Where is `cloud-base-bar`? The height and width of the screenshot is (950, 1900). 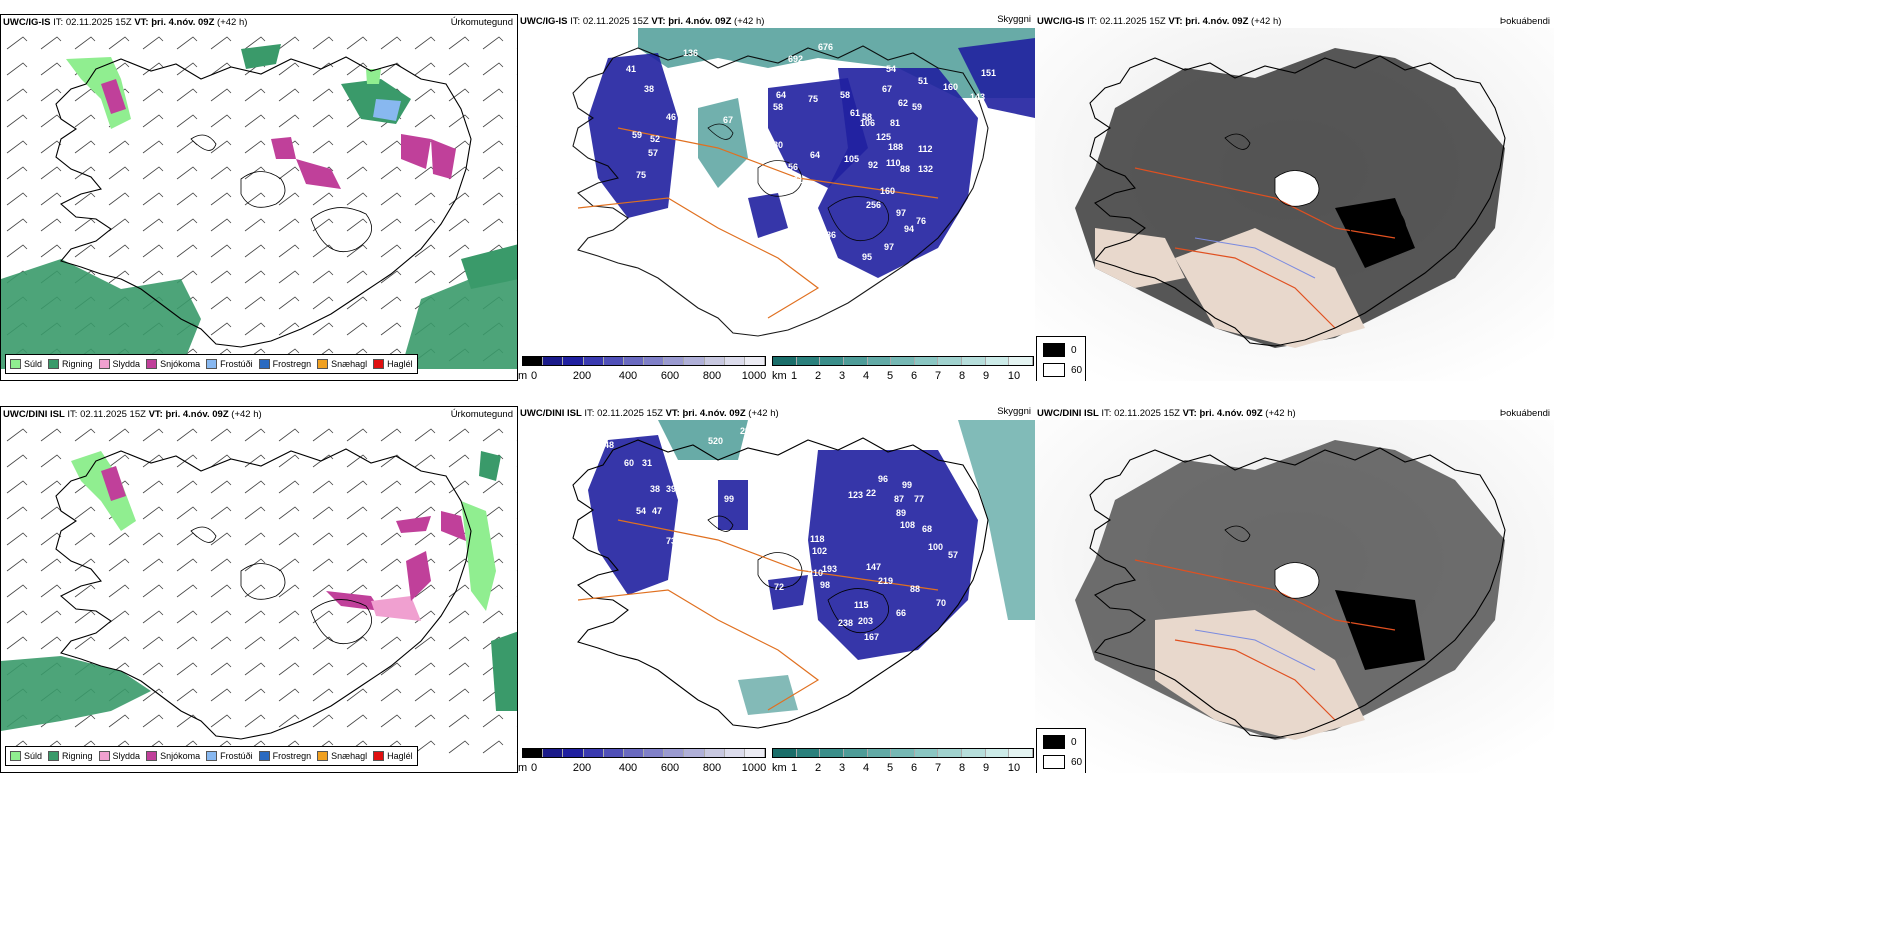 cloud-base-bar is located at coordinates (644, 753).